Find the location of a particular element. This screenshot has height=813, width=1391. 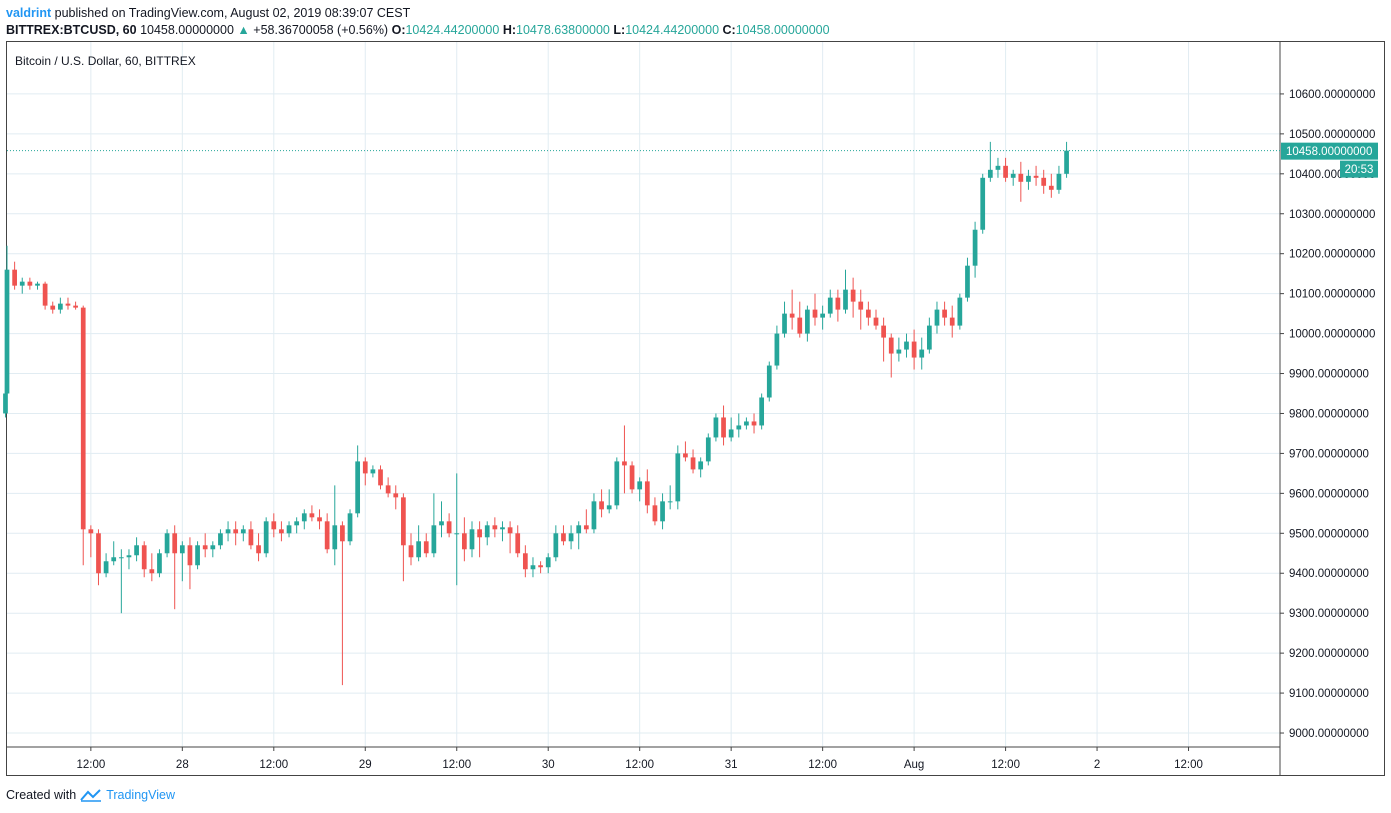

y-tick-label: 10500.00000000 is located at coordinates (1332, 135).